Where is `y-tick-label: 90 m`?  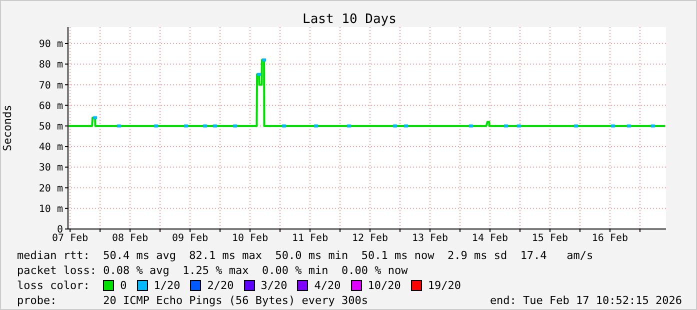 y-tick-label: 90 m is located at coordinates (50, 44).